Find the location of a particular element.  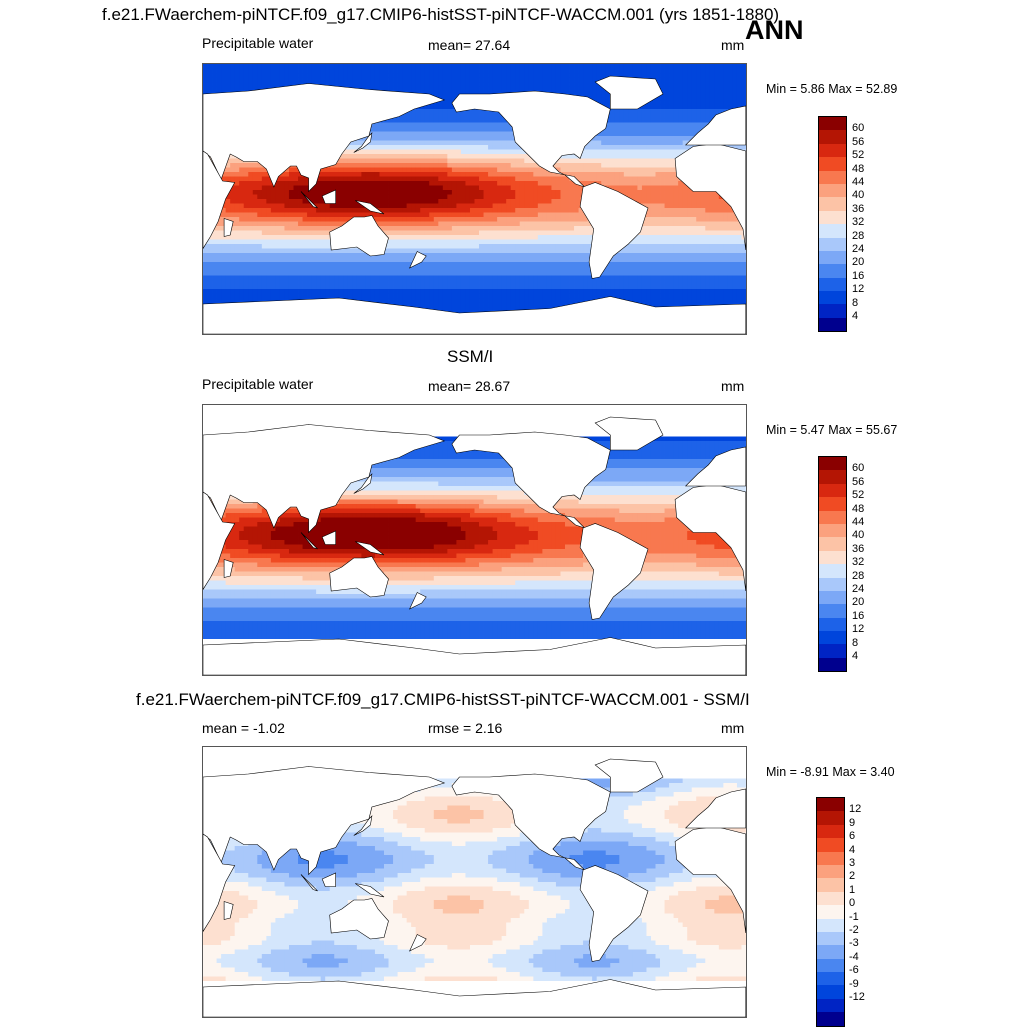

colorbar-tick-label: 3 is located at coordinates (852, 863).